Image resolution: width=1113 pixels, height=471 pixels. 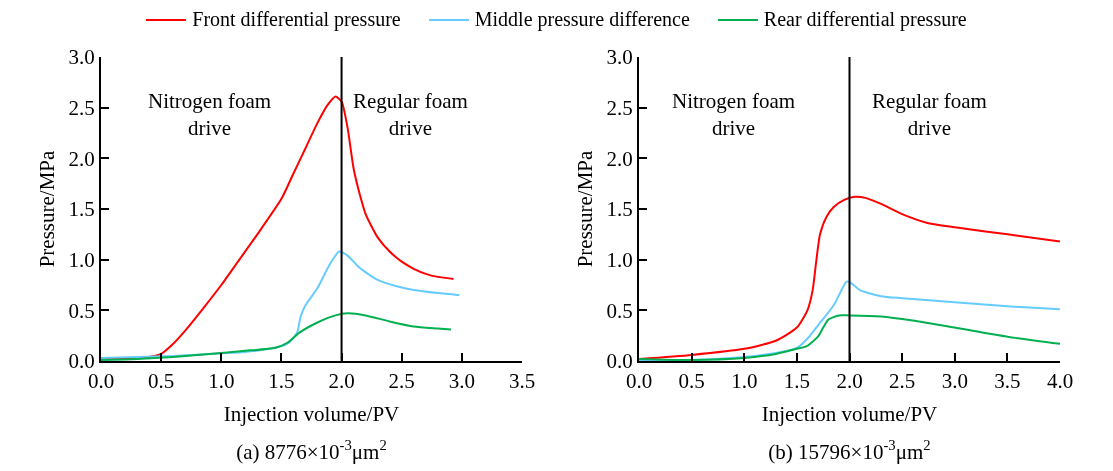 I want to click on text: (b) 15796×10$^{-3}$μm$^{2}$, so click(x=849, y=451).